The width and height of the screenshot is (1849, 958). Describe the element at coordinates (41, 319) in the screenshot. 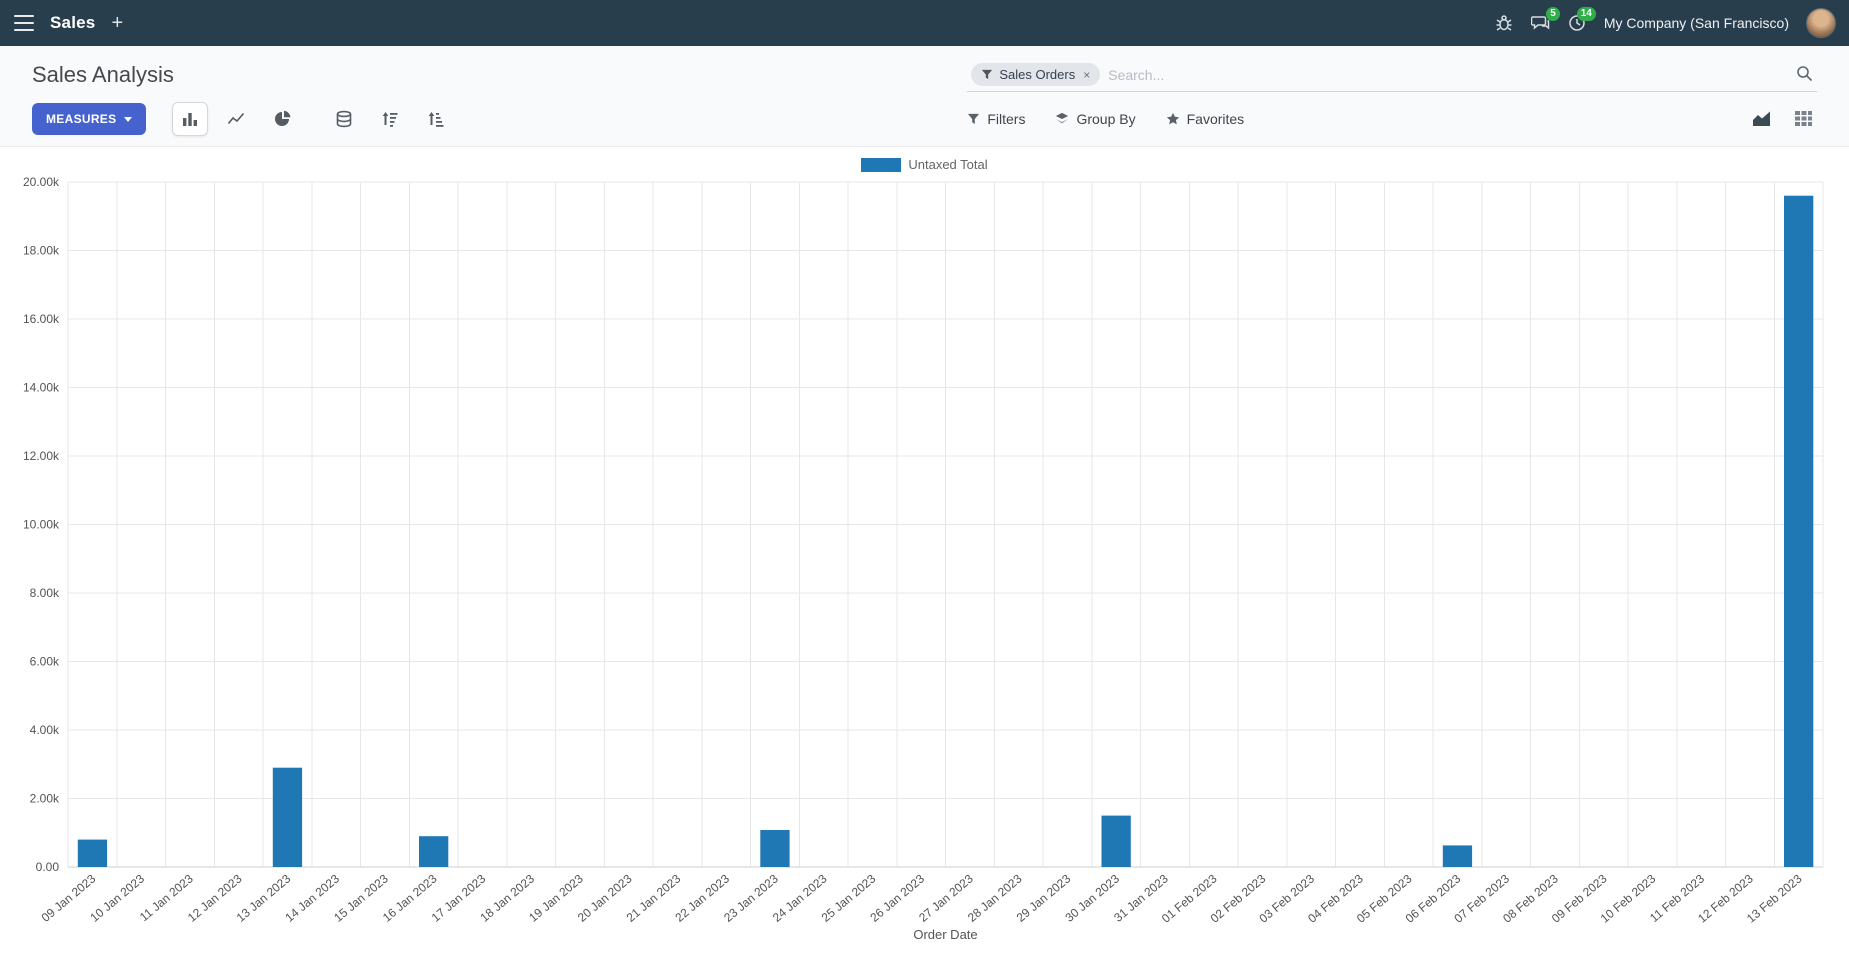

I see `svg-text: 16.00k` at that location.